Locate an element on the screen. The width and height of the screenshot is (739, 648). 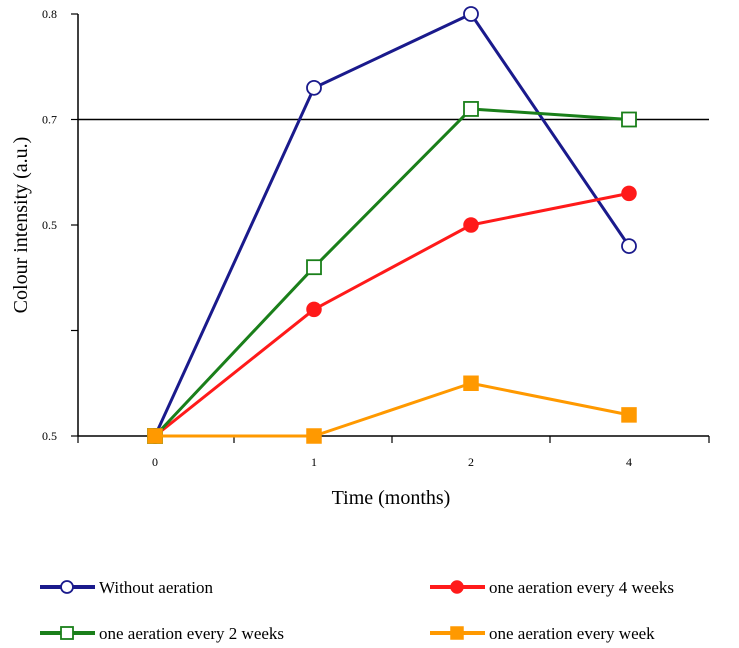
x-axis-title: Time (months) is located at coordinates (391, 498).